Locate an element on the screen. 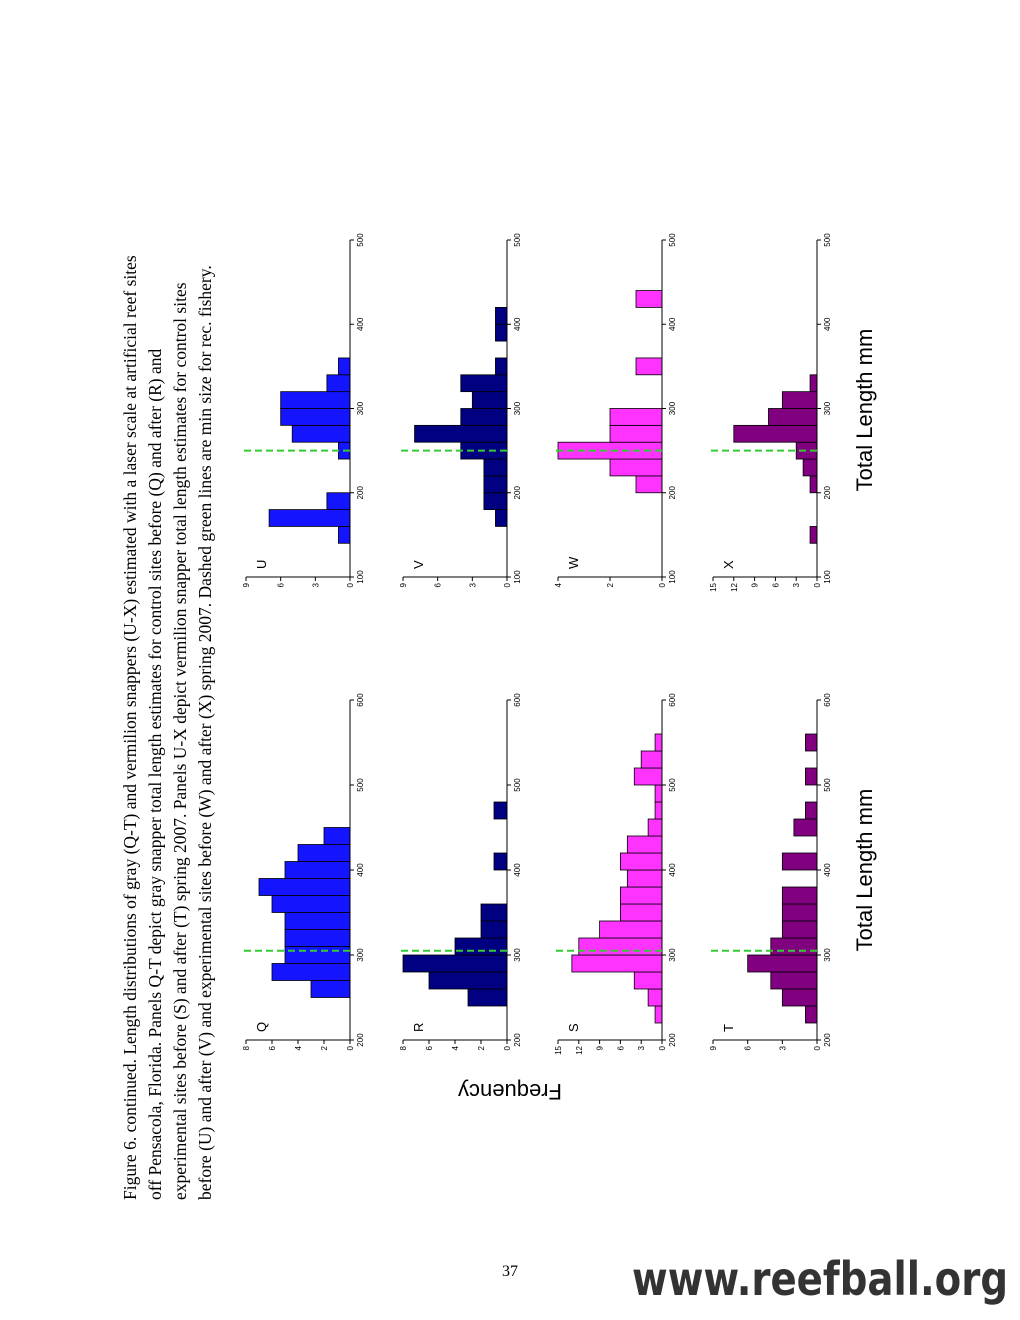 Image resolution: width=1020 pixels, height=1320 pixels. y-axis-label: Frequency is located at coordinates (510, 1091).